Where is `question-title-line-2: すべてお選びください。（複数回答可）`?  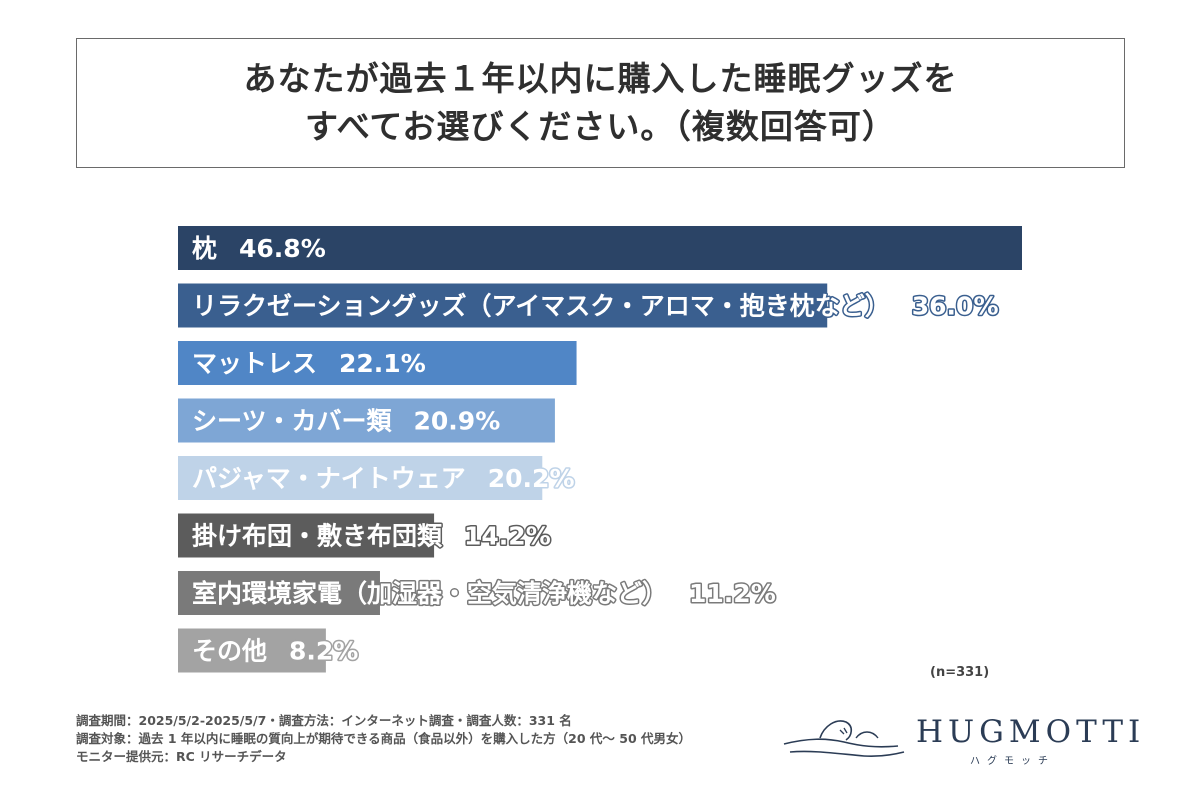
question-title-line-2: すべてお選びください。（複数回答可） is located at coordinates (600, 126).